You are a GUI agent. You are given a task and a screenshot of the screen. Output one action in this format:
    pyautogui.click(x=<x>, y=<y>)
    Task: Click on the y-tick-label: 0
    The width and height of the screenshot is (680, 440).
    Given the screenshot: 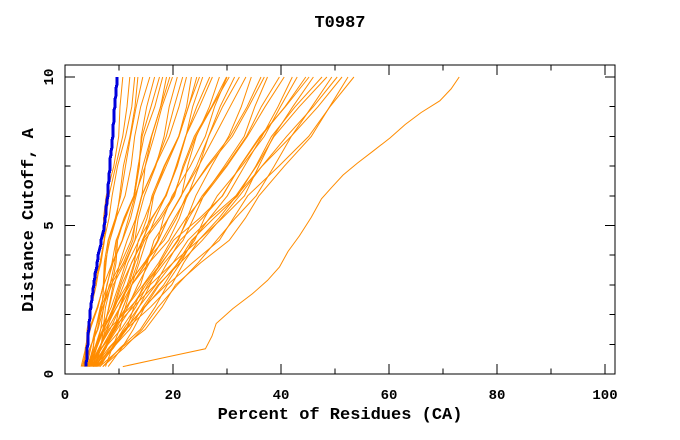 What is the action you would take?
    pyautogui.click(x=50, y=374)
    